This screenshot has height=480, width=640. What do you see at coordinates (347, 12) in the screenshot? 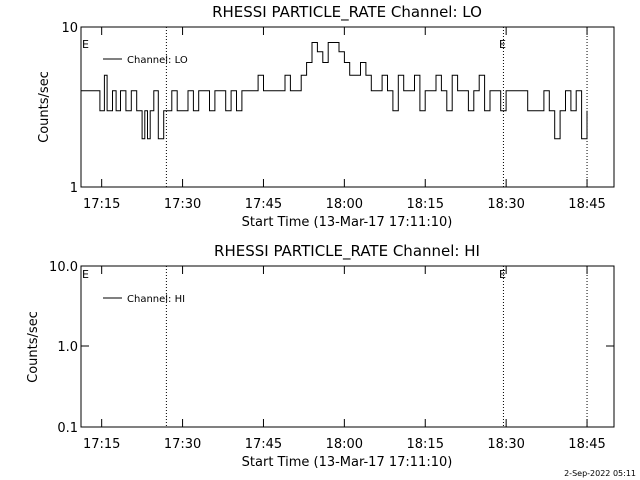
I see `chart-title: RHESSI PARTICLE_RATE Channel: LO` at bounding box center [347, 12].